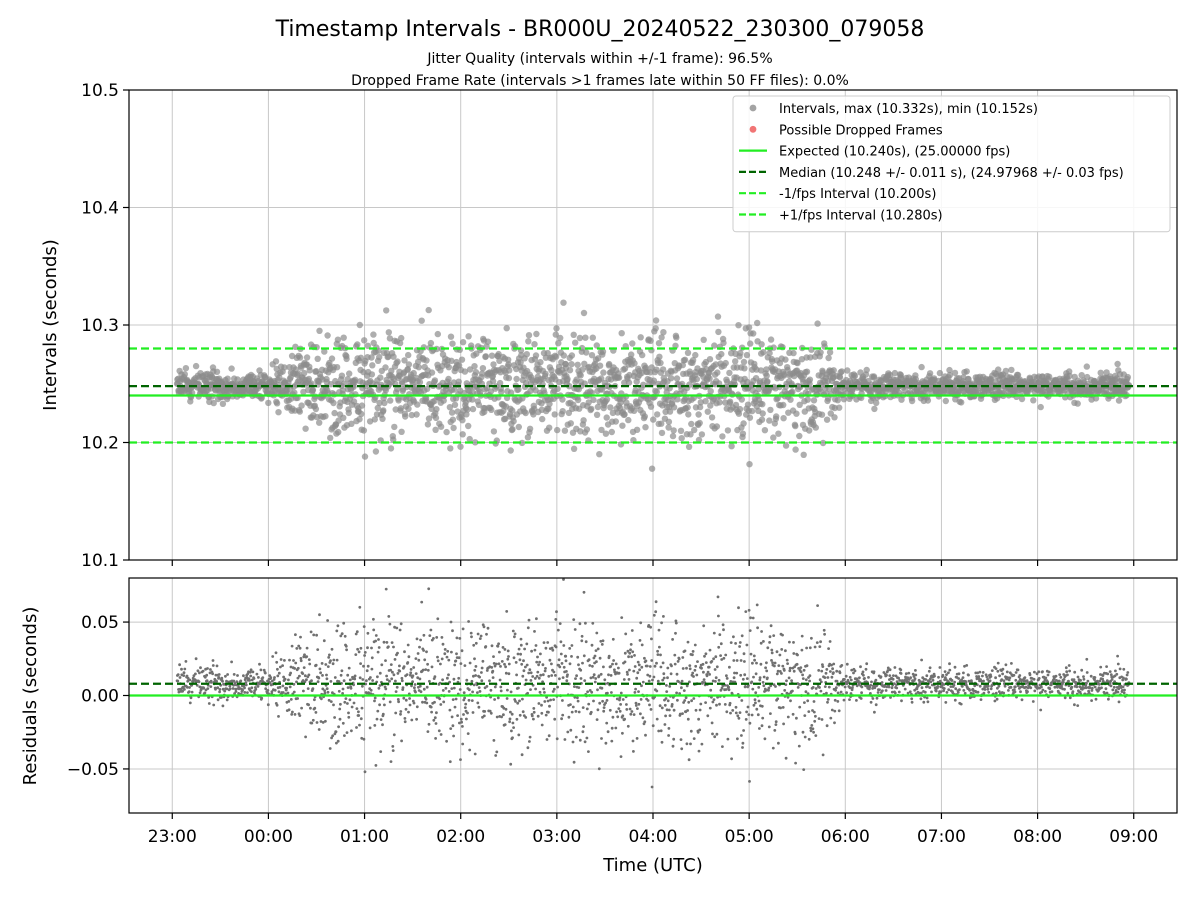 The image size is (1200, 900). I want to click on legend-entry-label: +1/fps Interval (10.280s), so click(861, 216).